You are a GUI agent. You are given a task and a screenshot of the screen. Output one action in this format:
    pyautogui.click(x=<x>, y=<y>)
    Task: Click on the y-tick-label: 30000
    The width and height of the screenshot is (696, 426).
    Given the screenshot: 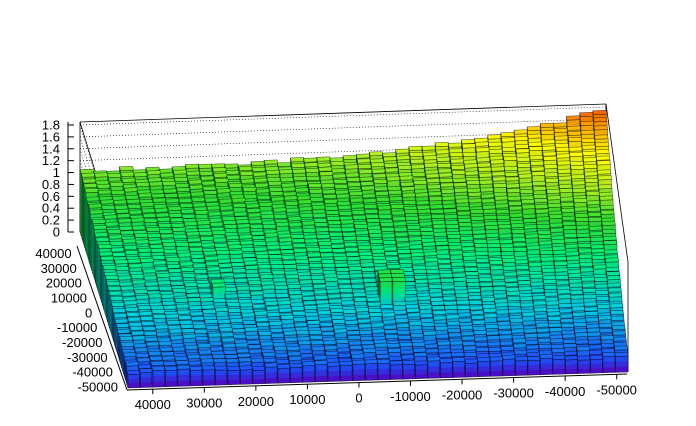 What is the action you would take?
    pyautogui.click(x=59, y=268)
    